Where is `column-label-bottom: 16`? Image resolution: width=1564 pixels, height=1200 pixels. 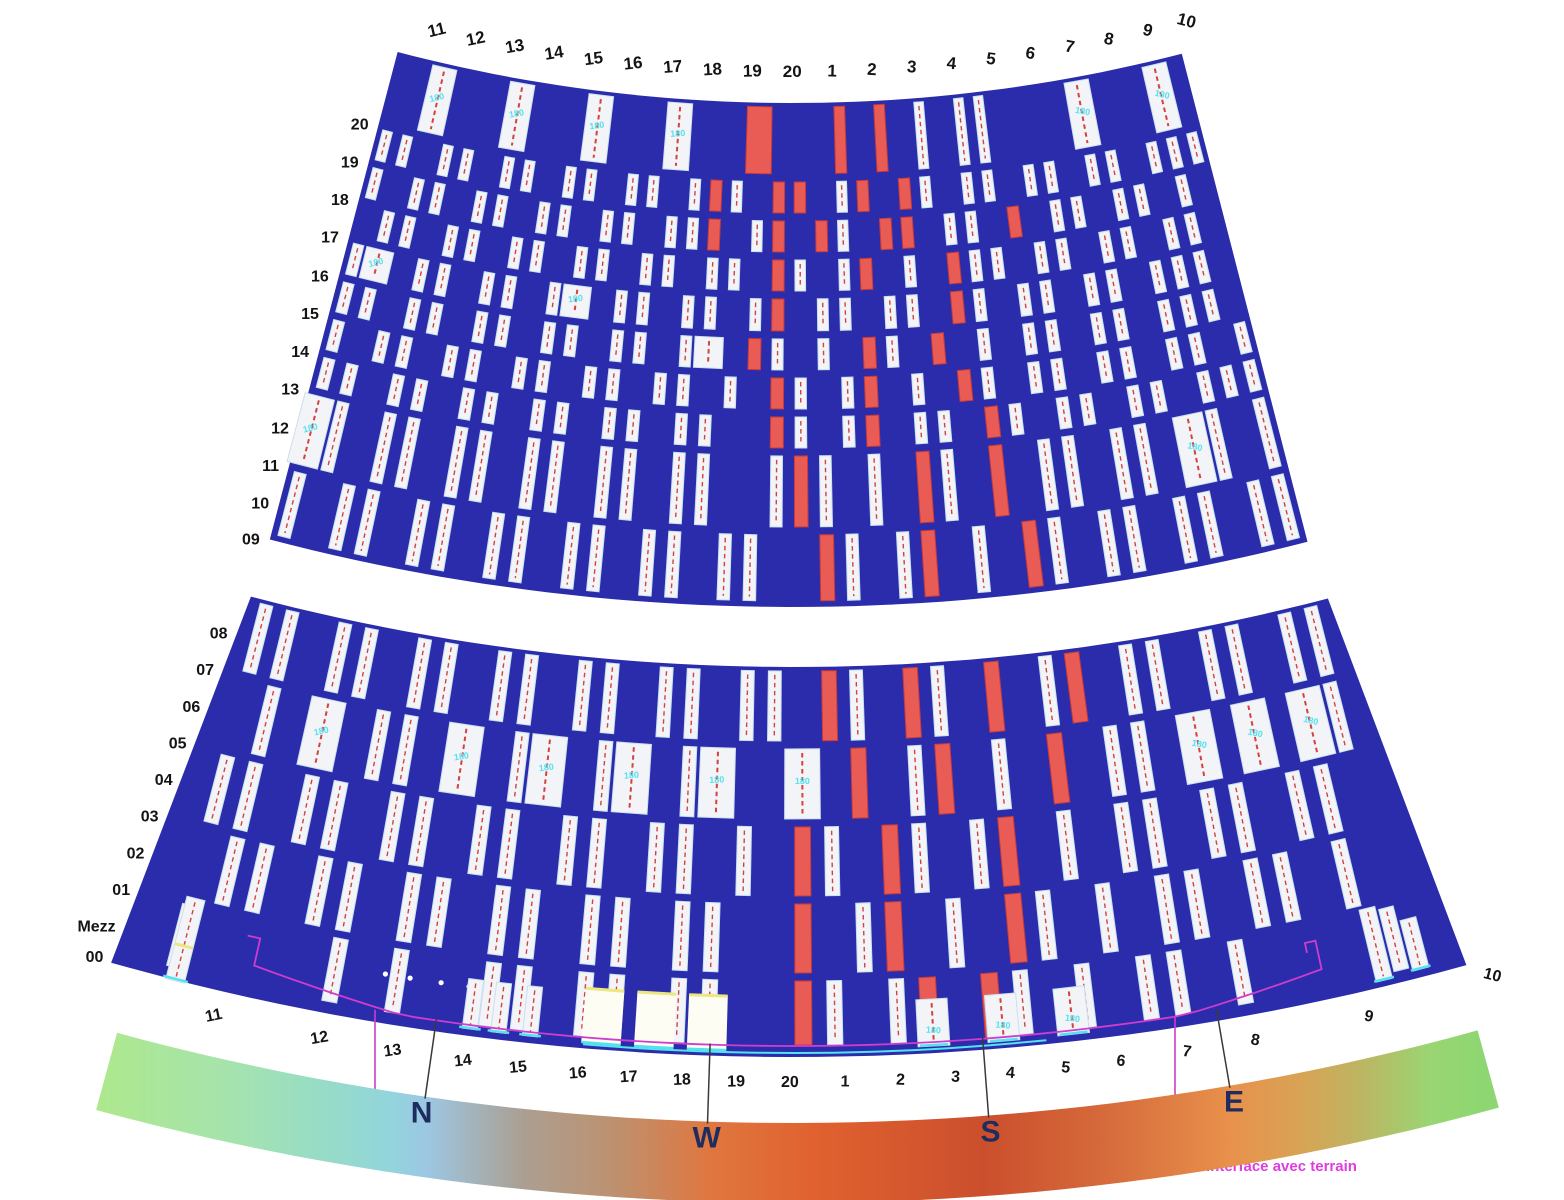 column-label-bottom: 16 is located at coordinates (577, 1073).